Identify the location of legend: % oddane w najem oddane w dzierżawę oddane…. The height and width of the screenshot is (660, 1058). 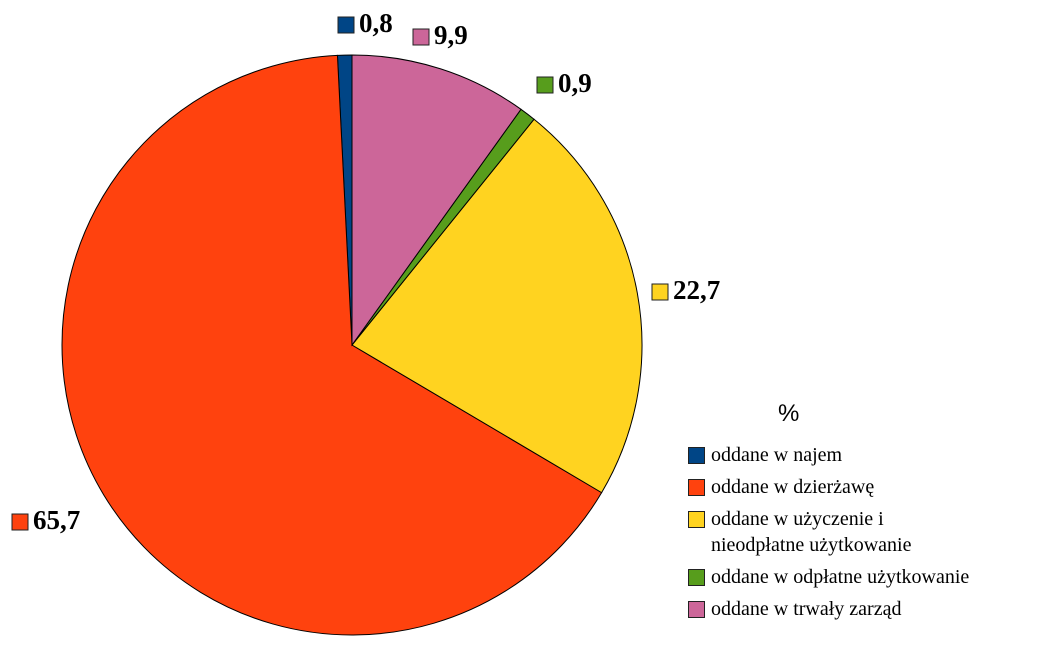
(827, 514).